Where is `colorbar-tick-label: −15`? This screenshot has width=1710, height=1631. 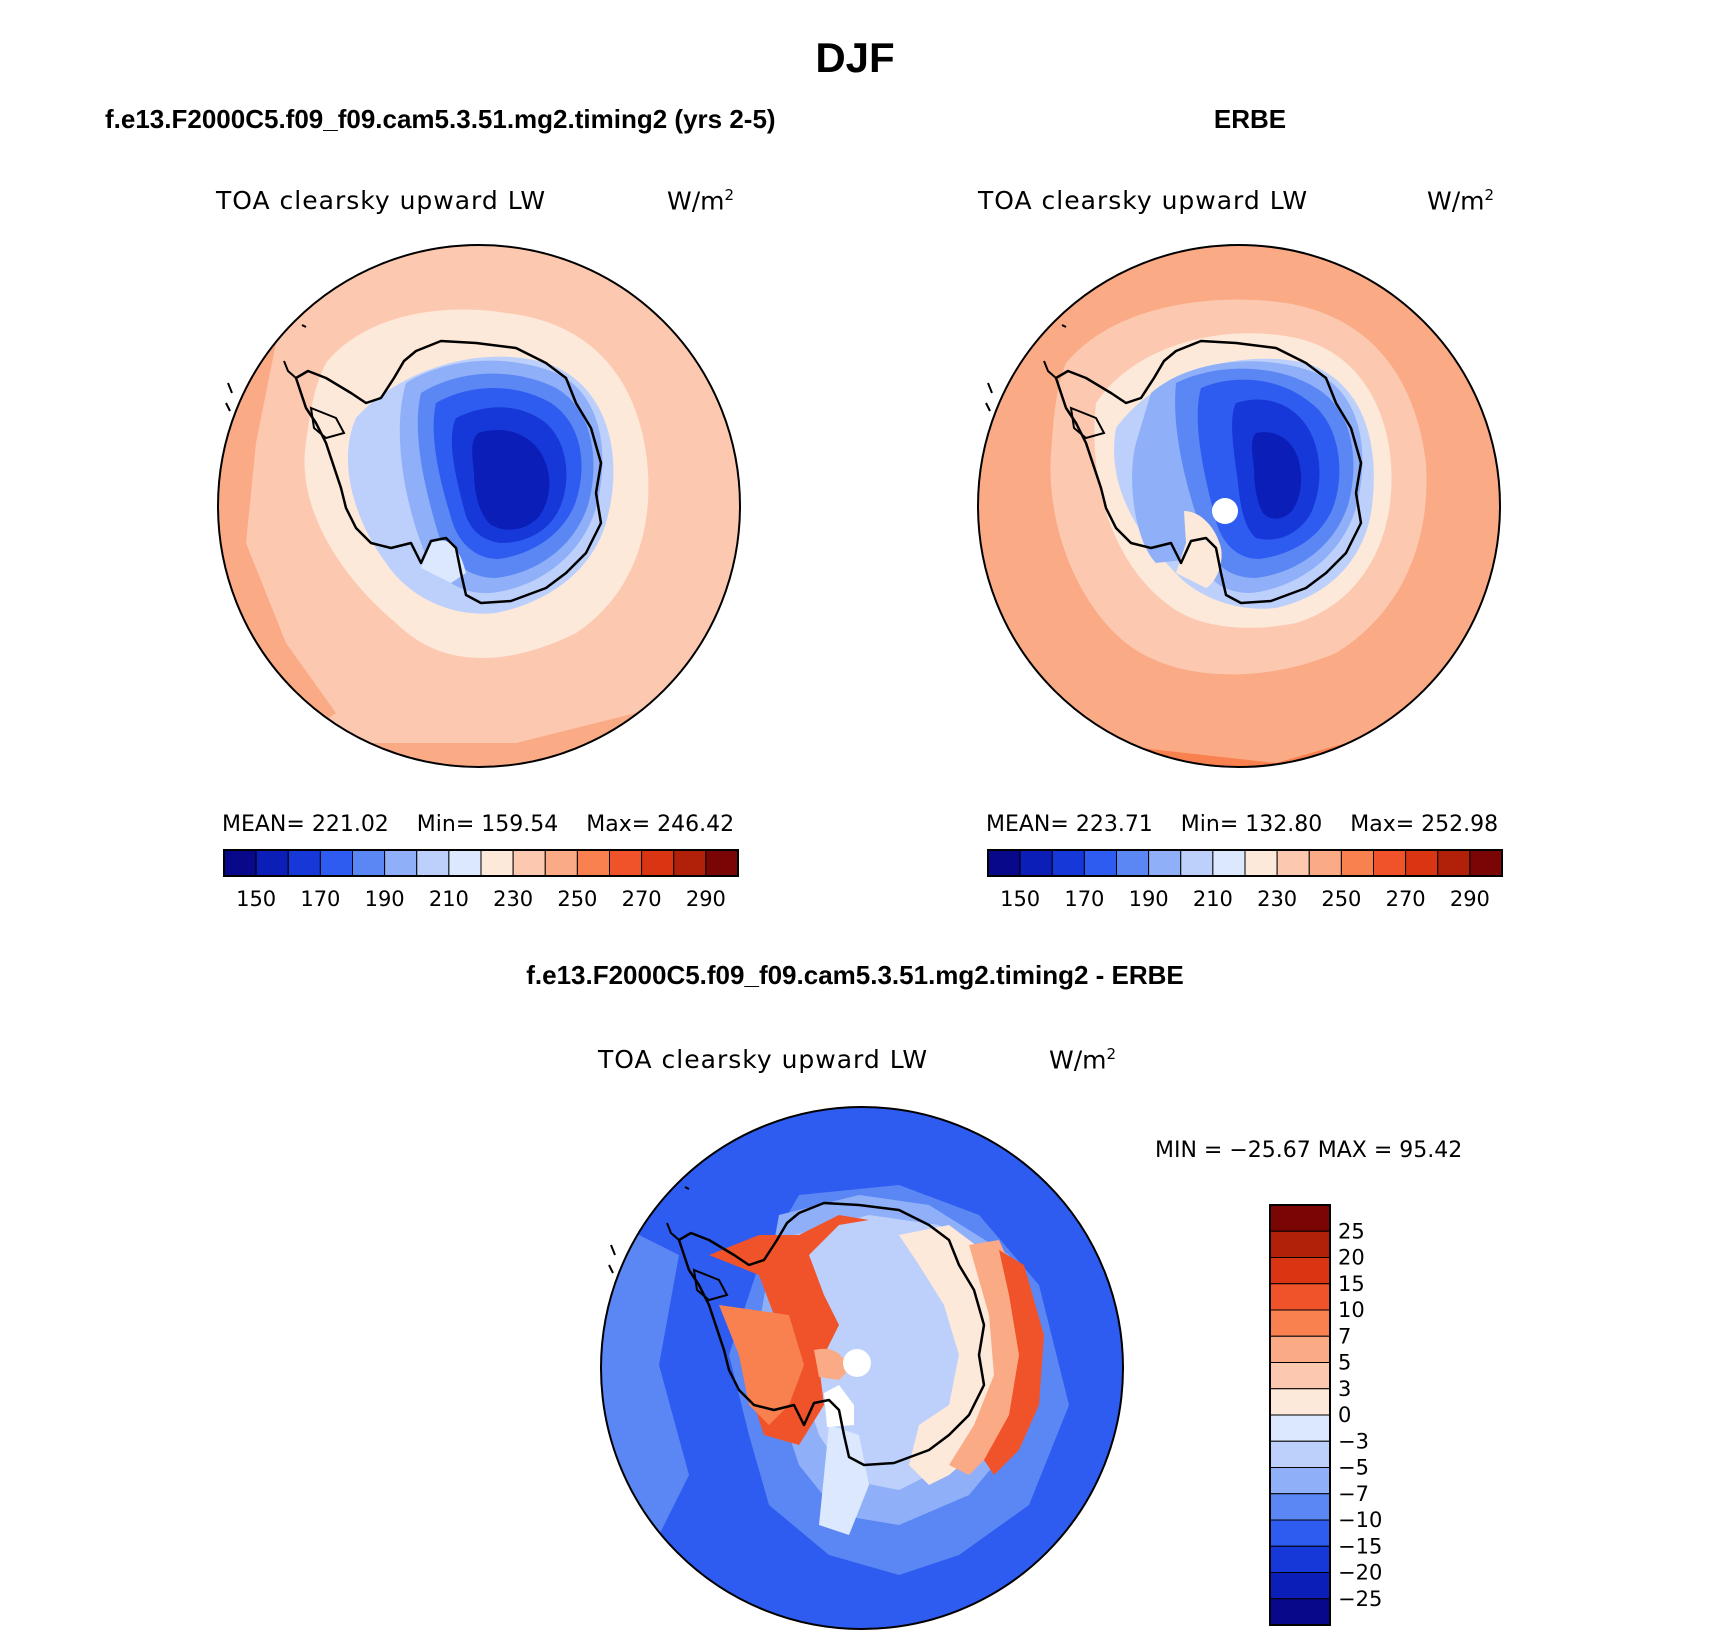
colorbar-tick-label: −15 is located at coordinates (1360, 1546).